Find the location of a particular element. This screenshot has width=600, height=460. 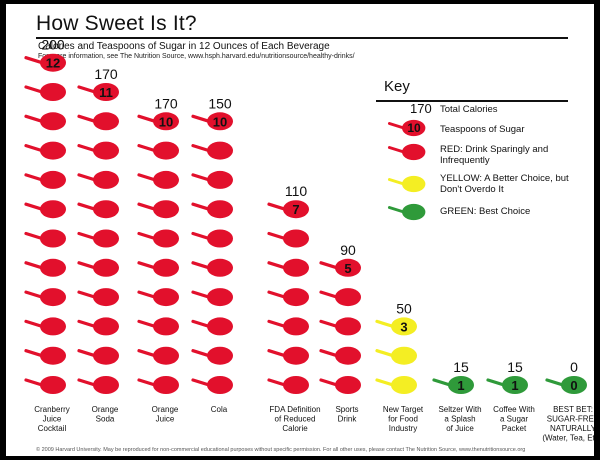

calorie-label: 15 is located at coordinates (515, 367).